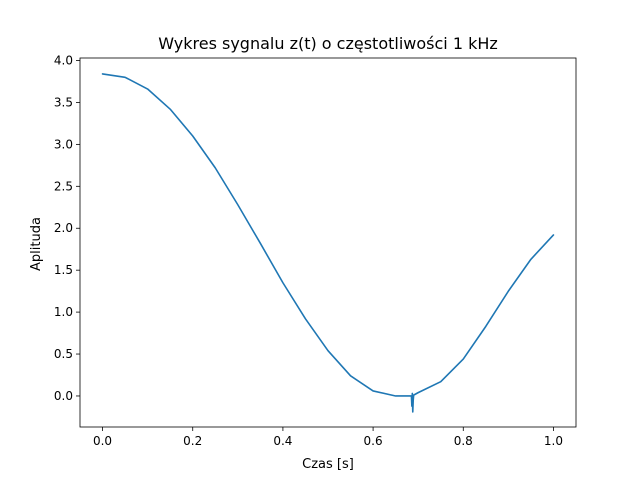  Describe the element at coordinates (192, 441) in the screenshot. I see `x-tick-label: 0.2` at that location.